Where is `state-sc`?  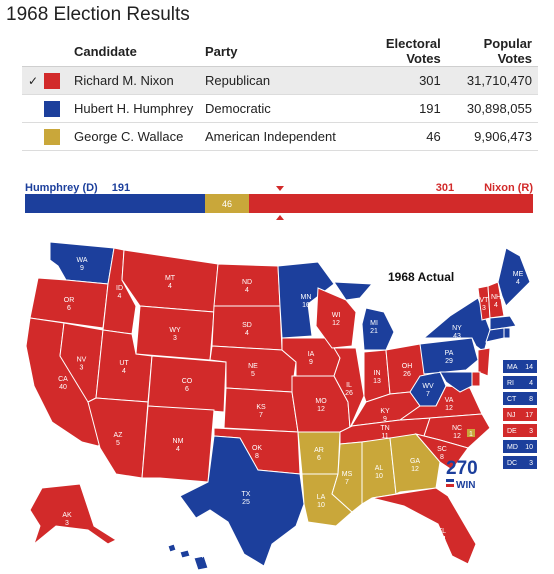 state-sc is located at coordinates (441, 452).